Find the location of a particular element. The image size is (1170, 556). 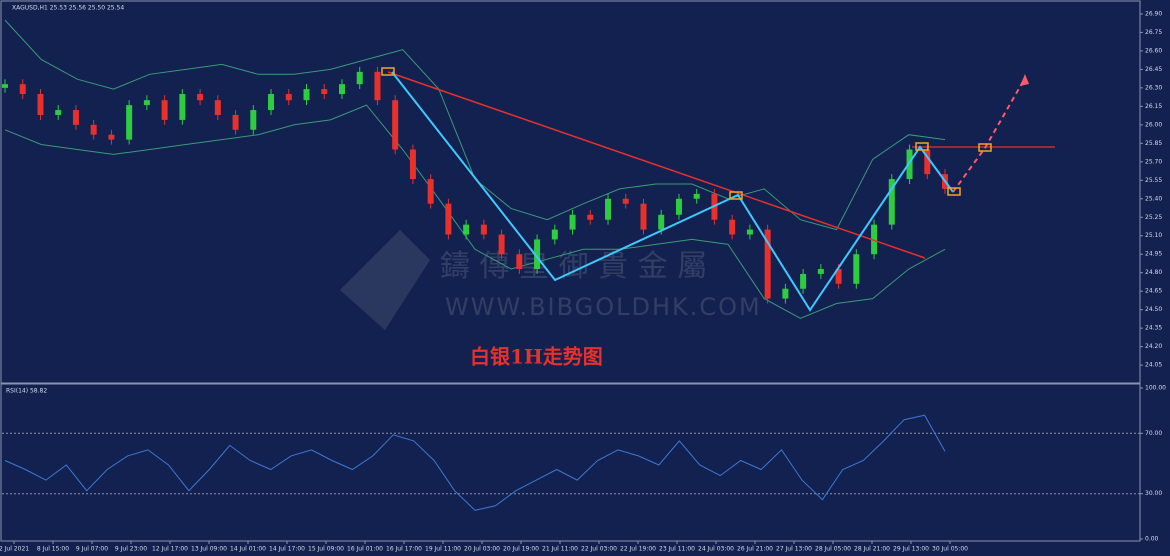

x-tick-label: 20 Jul 03:00 is located at coordinates (482, 549).